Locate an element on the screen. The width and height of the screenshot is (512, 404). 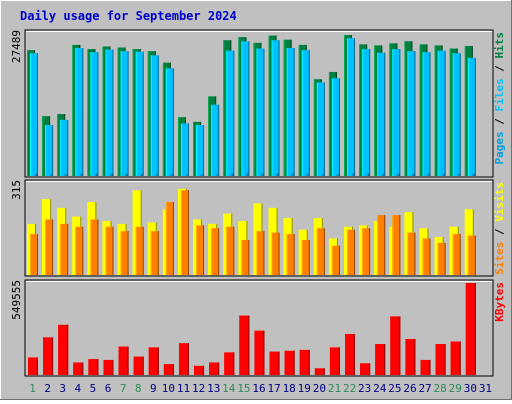
day-label: 24 is located at coordinates (380, 388).